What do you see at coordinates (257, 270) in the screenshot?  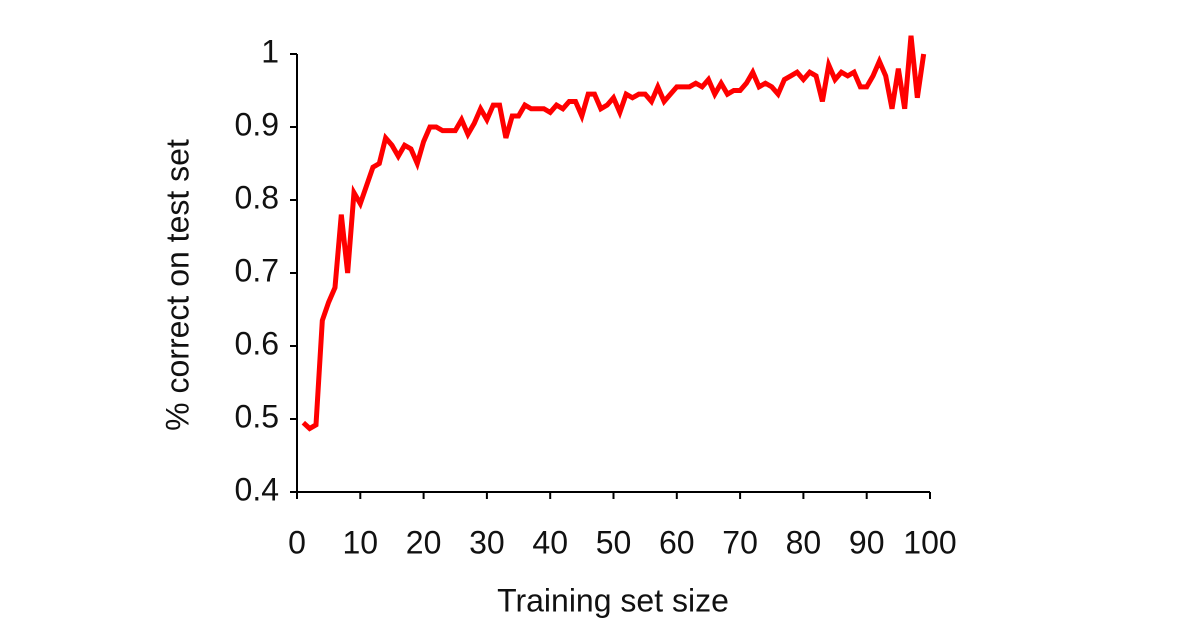 I see `y-tick-label: 0.7` at bounding box center [257, 270].